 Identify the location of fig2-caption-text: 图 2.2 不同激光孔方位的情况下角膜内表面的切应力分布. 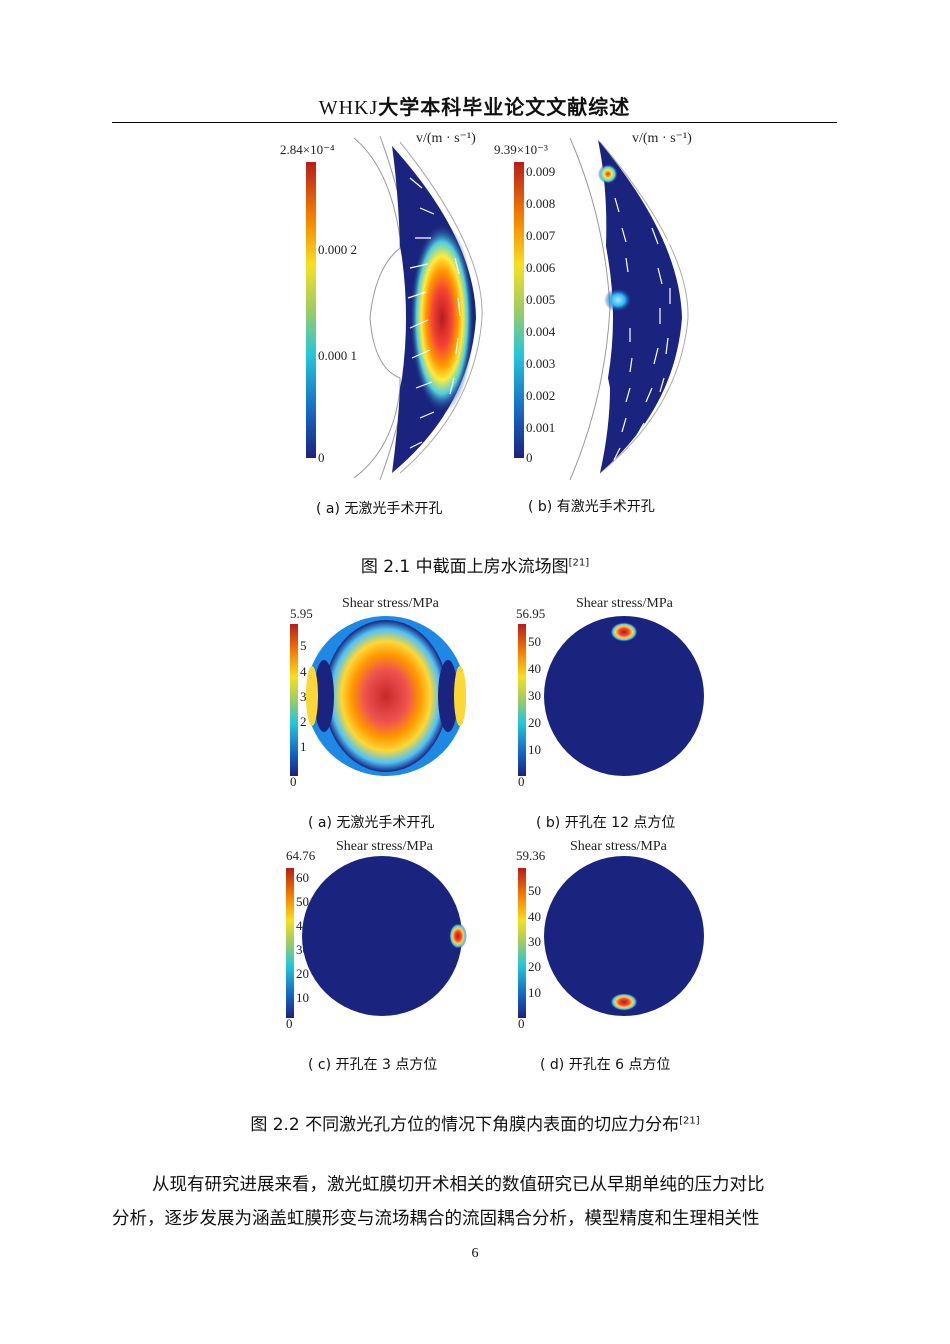
(465, 1125).